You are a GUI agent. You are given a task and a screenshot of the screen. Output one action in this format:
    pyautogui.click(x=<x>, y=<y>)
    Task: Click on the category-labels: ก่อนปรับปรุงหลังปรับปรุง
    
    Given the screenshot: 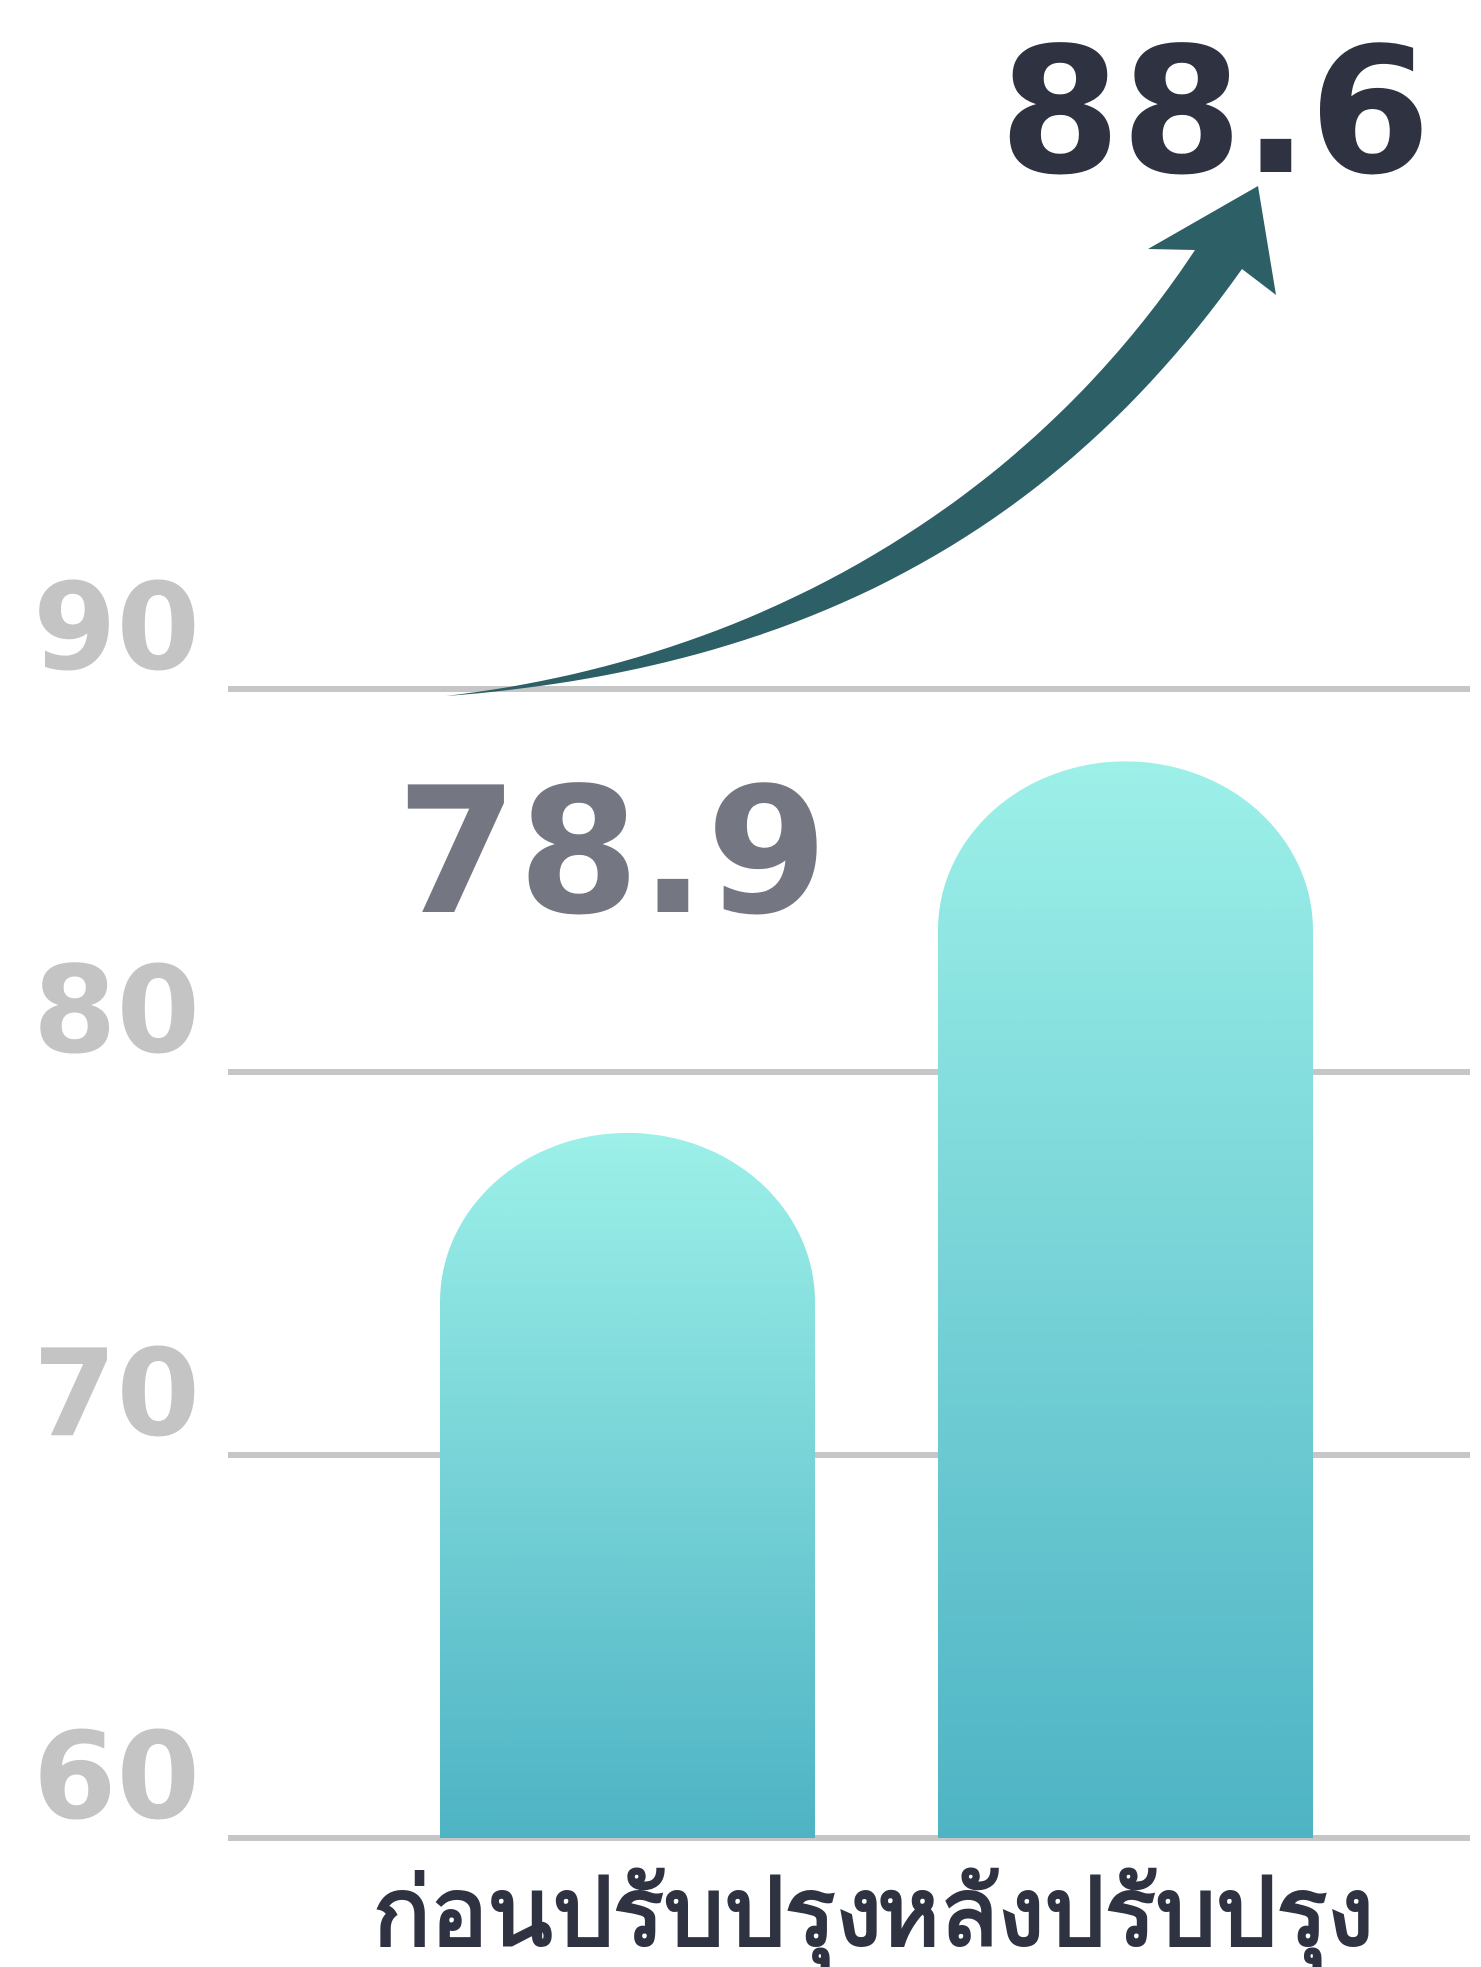 What is the action you would take?
    pyautogui.click(x=873, y=1912)
    